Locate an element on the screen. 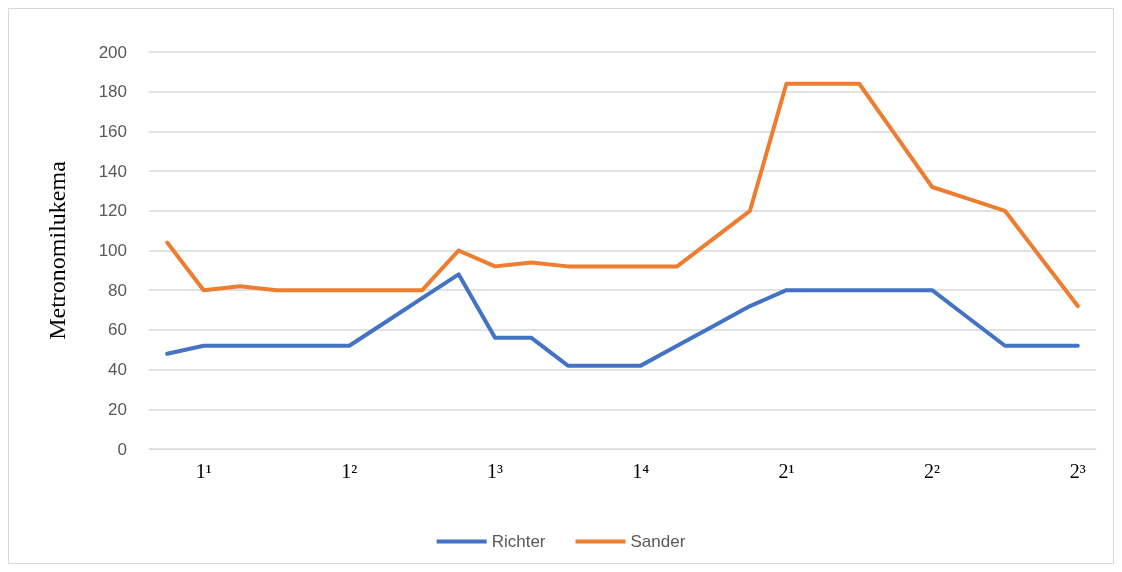 Image resolution: width=1122 pixels, height=572 pixels. x-tick-label: 2¹ is located at coordinates (786, 471).